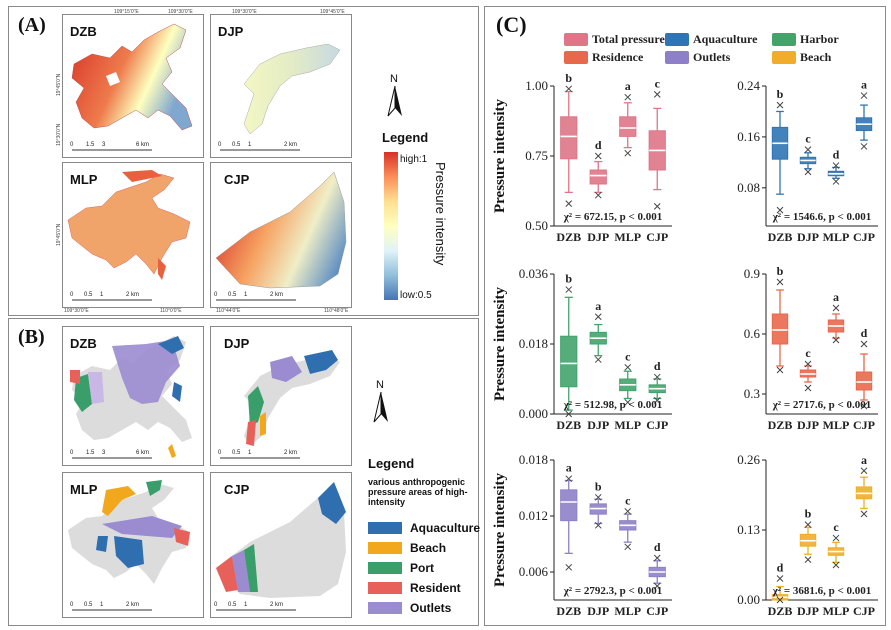 Image resolution: width=891 pixels, height=630 pixels. I want to click on y-tick-label: 0.13, so click(748, 529).